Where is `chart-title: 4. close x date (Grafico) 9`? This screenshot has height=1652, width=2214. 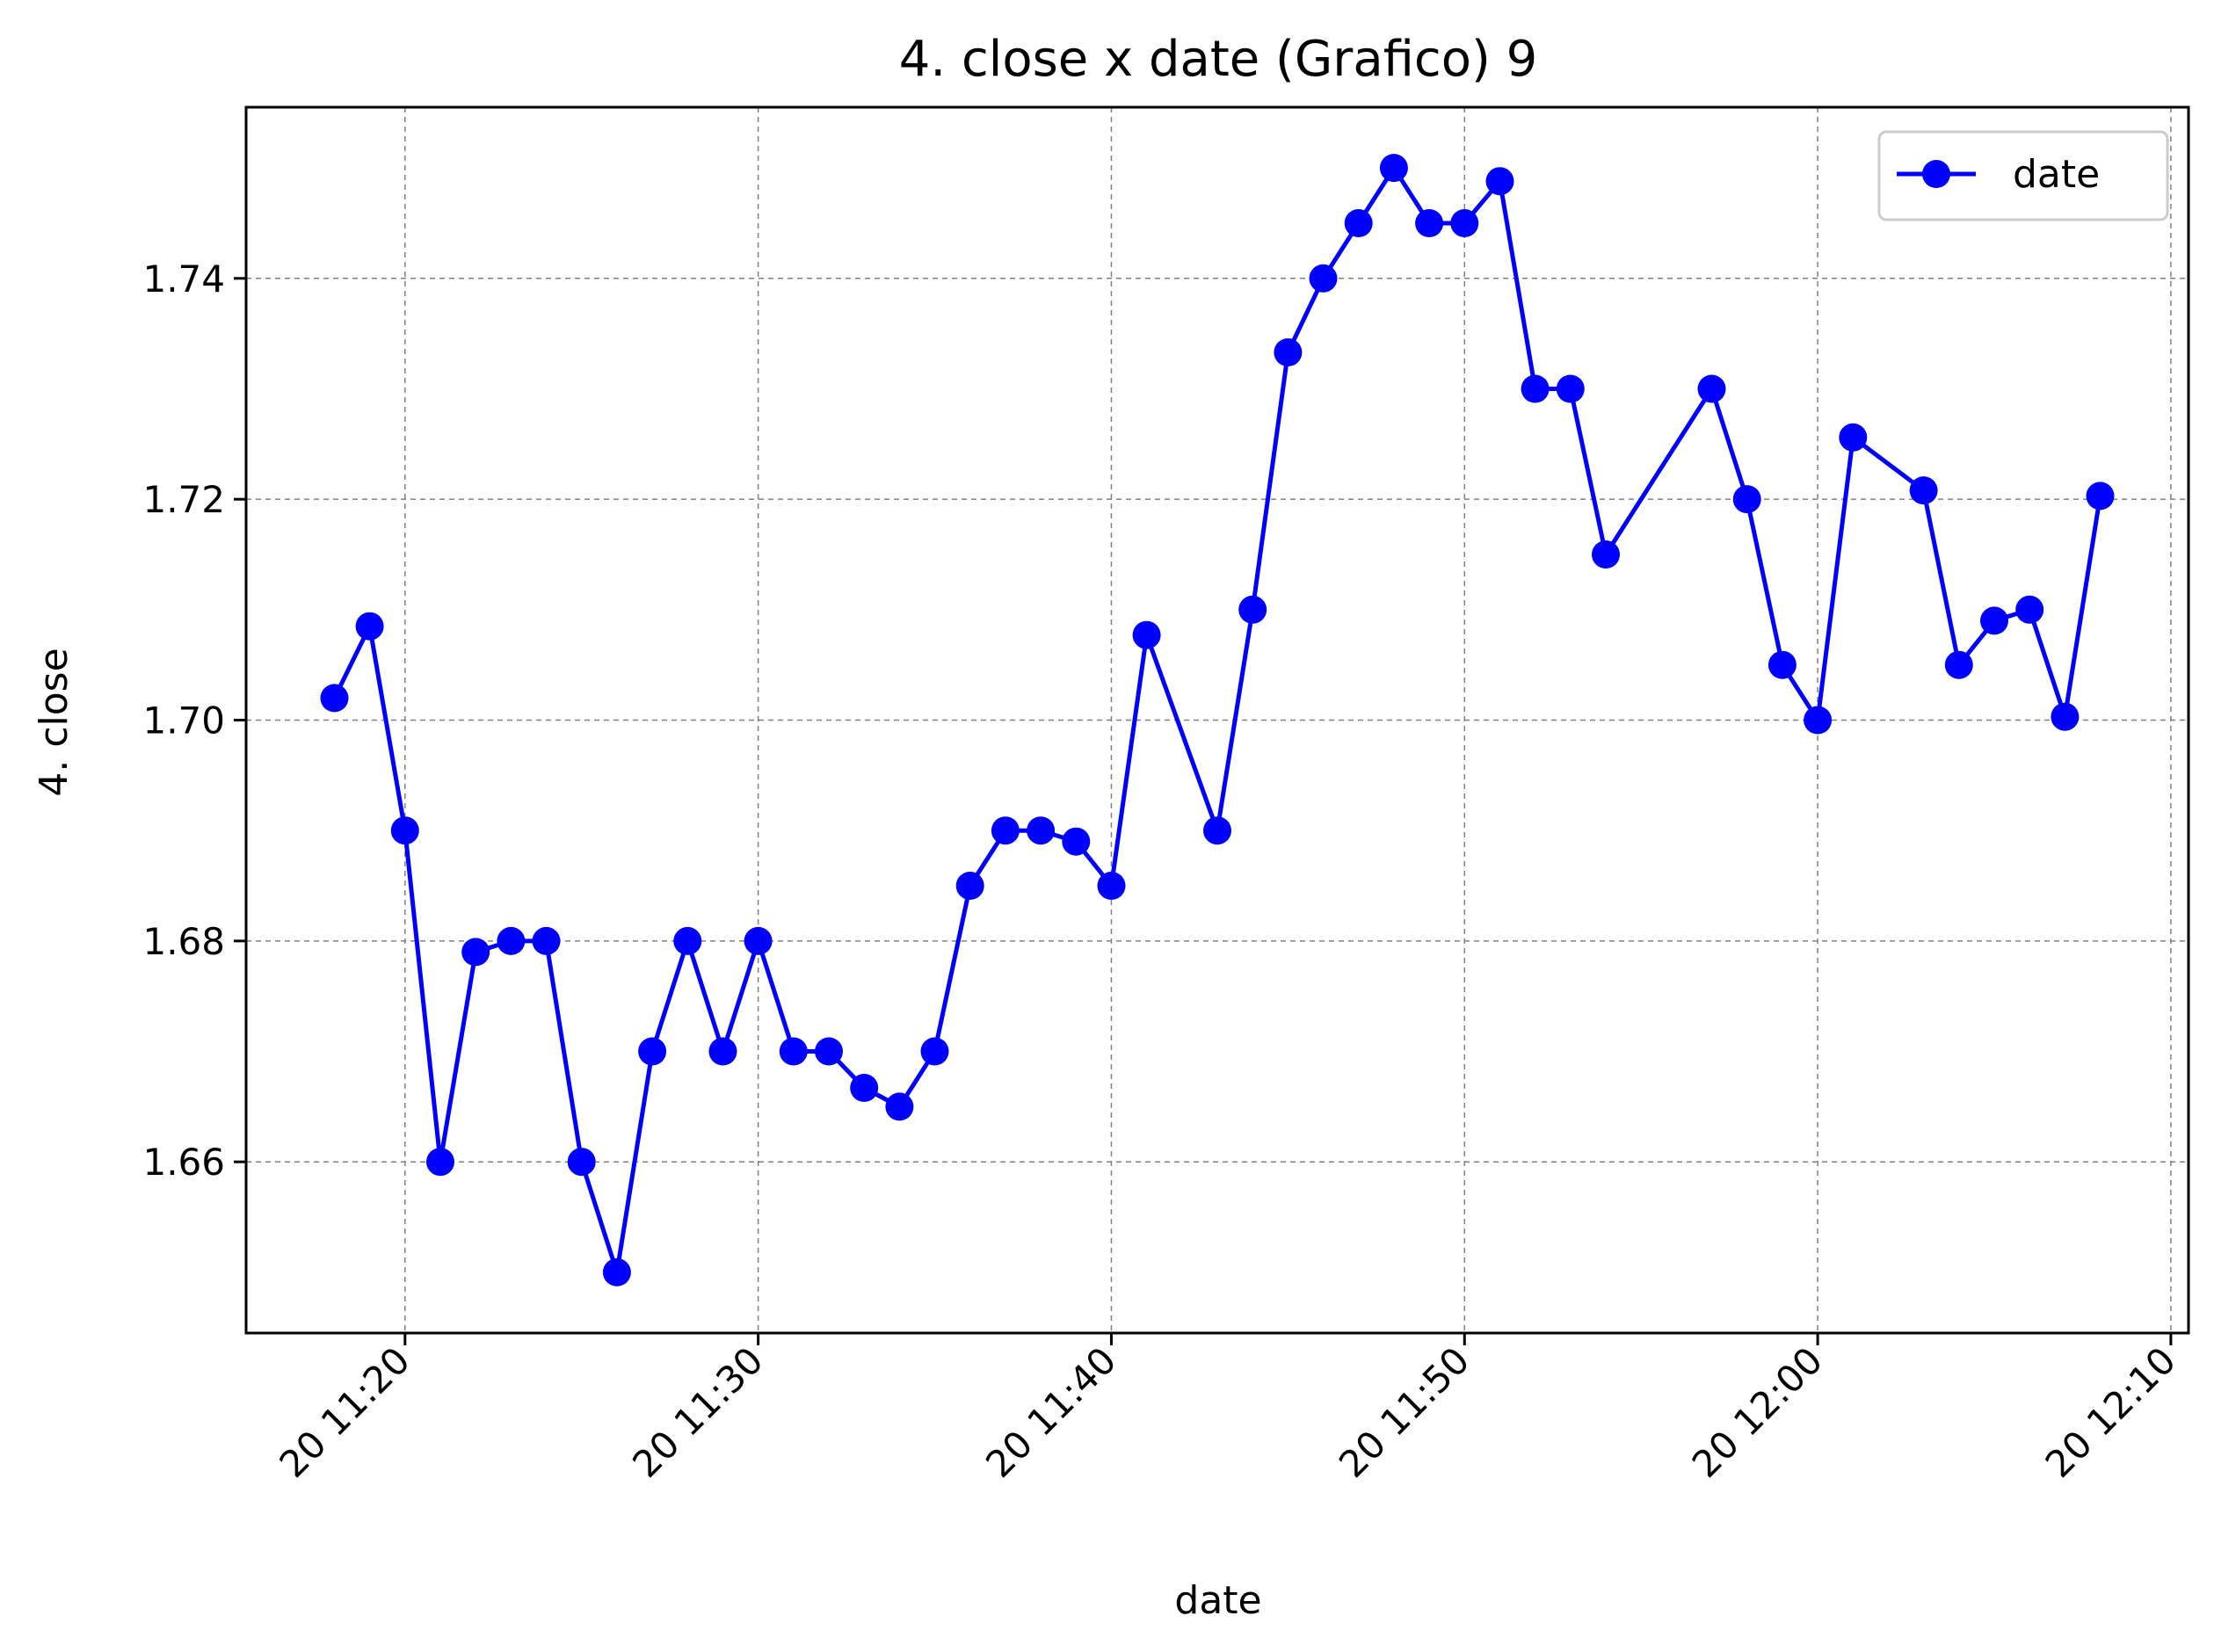
chart-title: 4. close x date (Grafico) 9 is located at coordinates (1218, 60).